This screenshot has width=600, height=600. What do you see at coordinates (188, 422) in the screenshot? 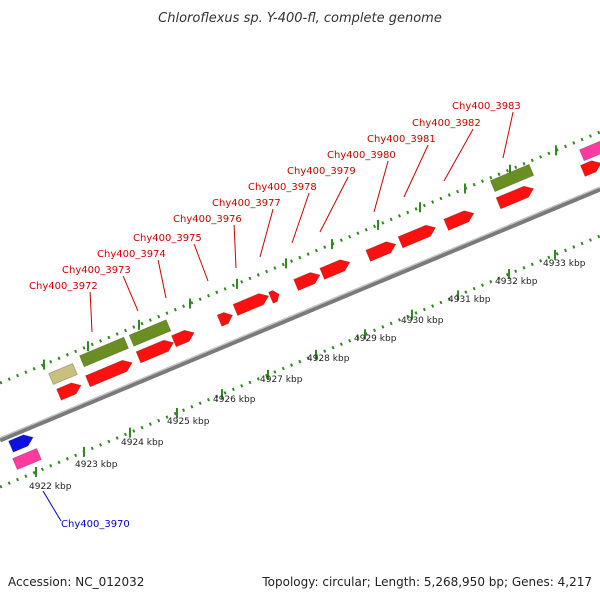
I see `scale-label: 4925 kbp` at bounding box center [188, 422].